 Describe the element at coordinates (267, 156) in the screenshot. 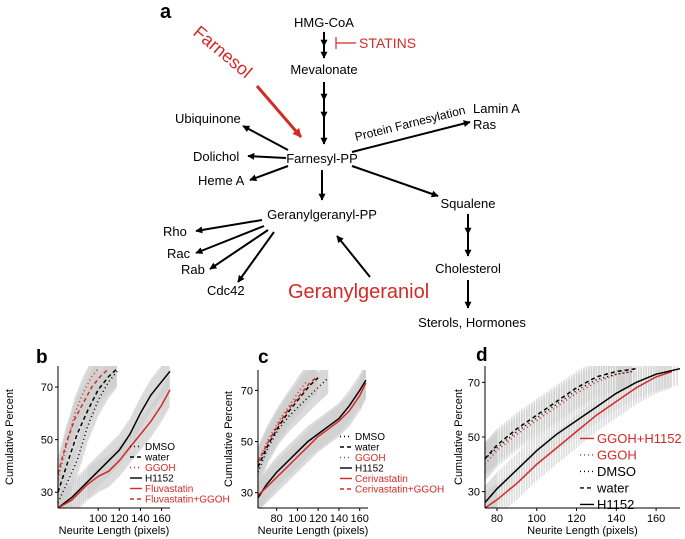

I see `arrow-to-dolichol` at that location.